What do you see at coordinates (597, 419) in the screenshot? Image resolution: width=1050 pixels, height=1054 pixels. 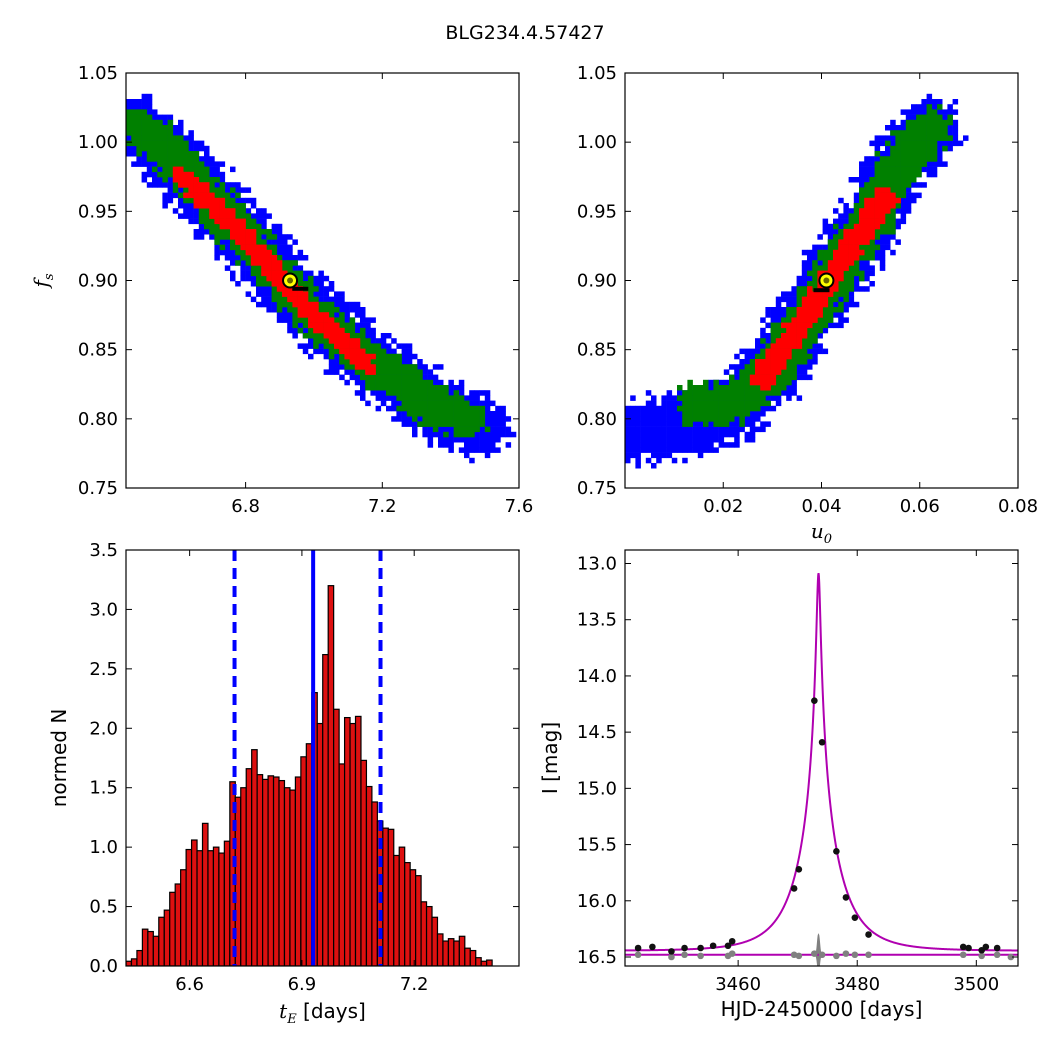 I see `y-tick-label: 0.80` at bounding box center [597, 419].